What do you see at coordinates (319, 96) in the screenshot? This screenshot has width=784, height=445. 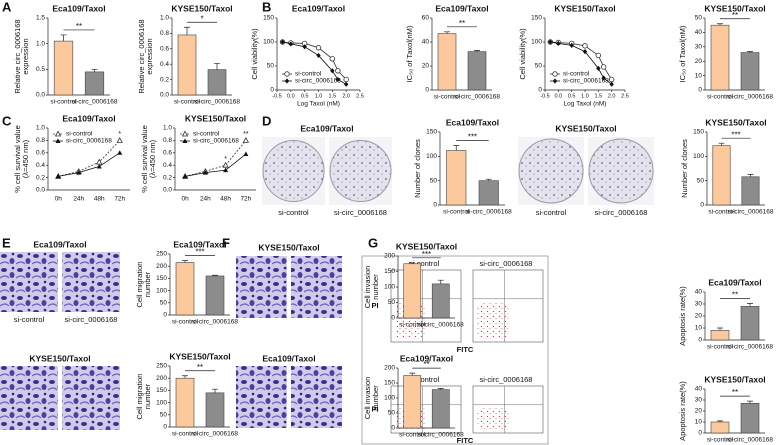 I see `x-tick-label: 1.0` at bounding box center [319, 96].